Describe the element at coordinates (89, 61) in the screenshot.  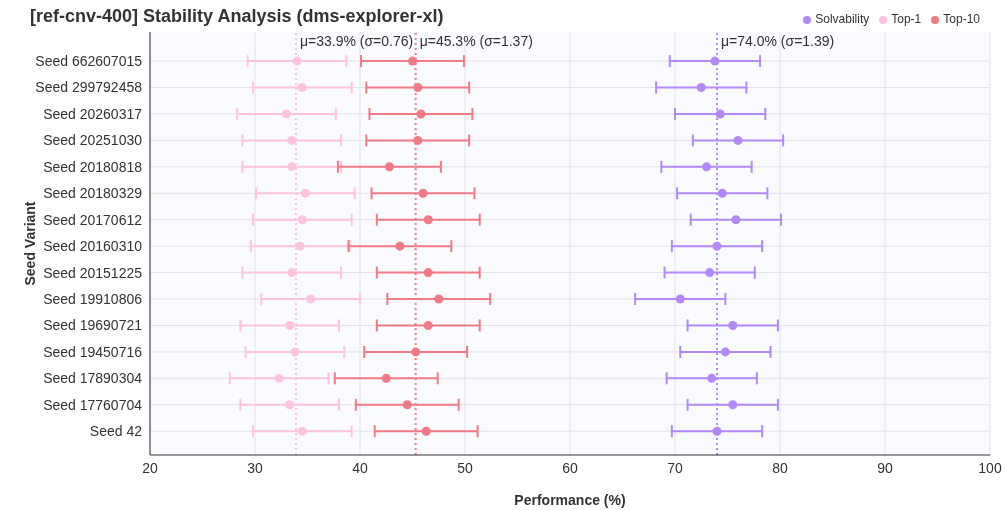
I see `y-tick-label: Seed 662607015` at that location.